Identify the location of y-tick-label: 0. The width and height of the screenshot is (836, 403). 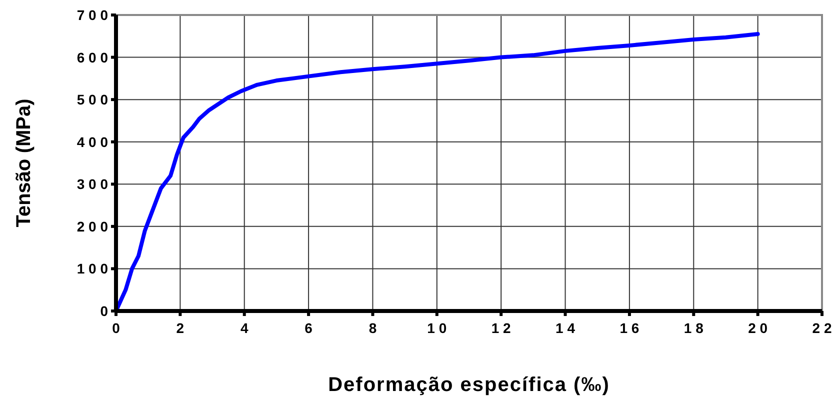
(104, 311).